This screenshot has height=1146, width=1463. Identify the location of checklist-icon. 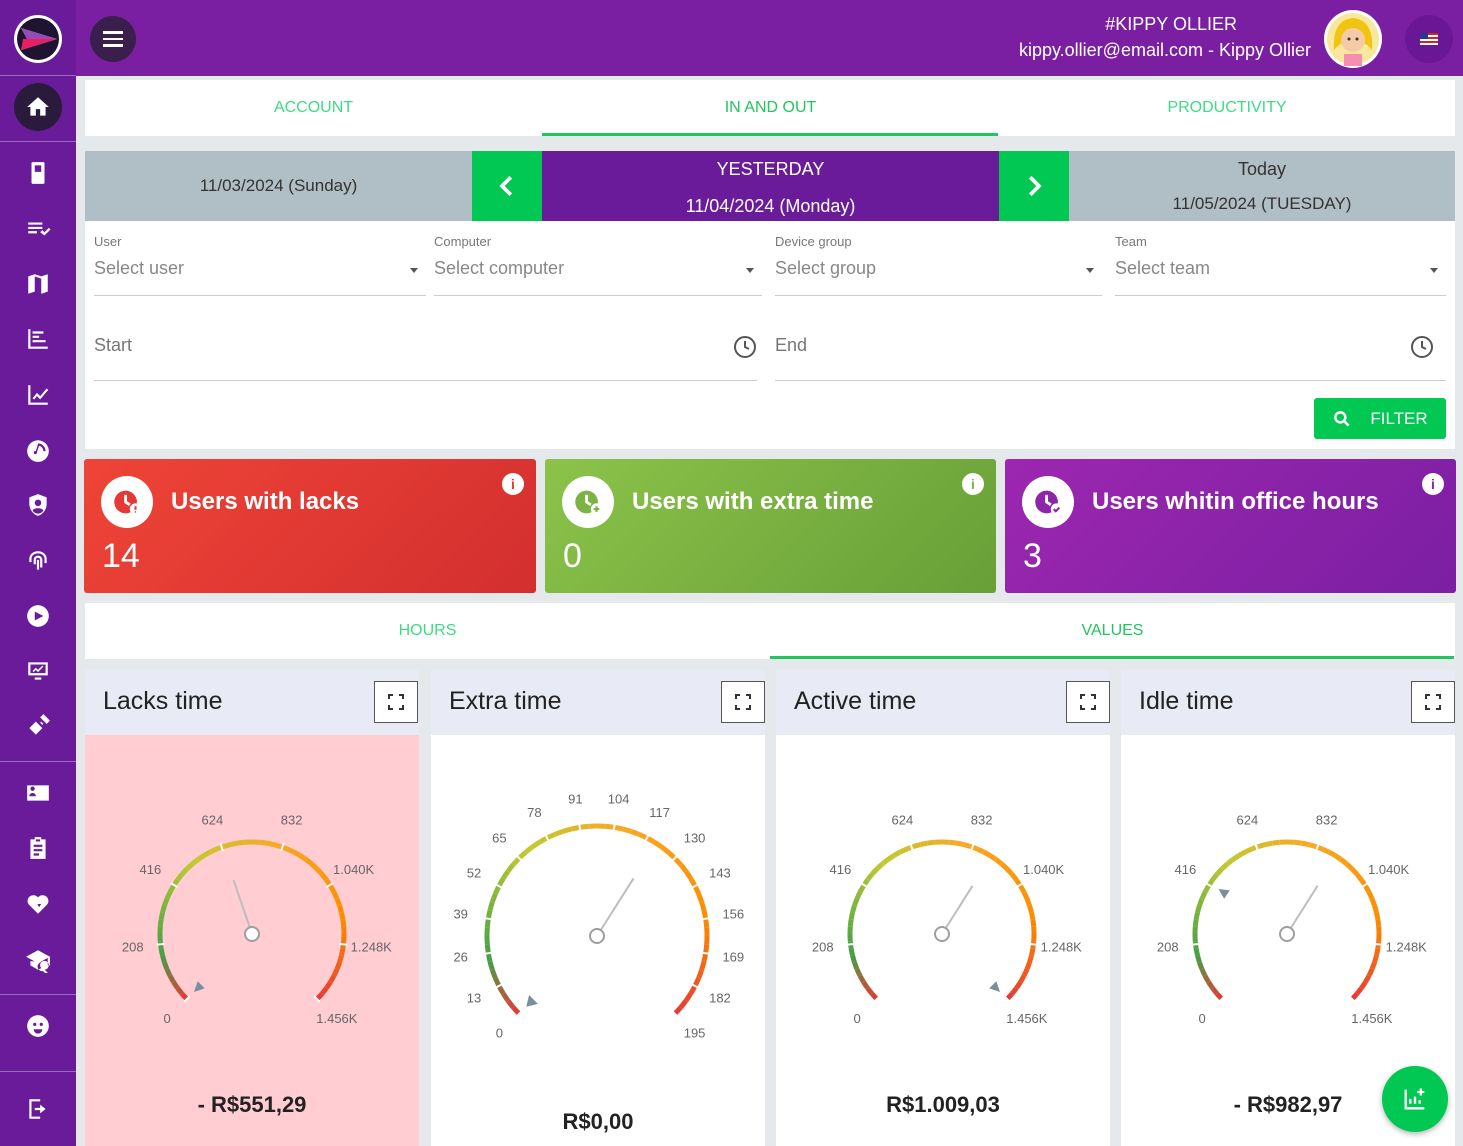
(38, 229).